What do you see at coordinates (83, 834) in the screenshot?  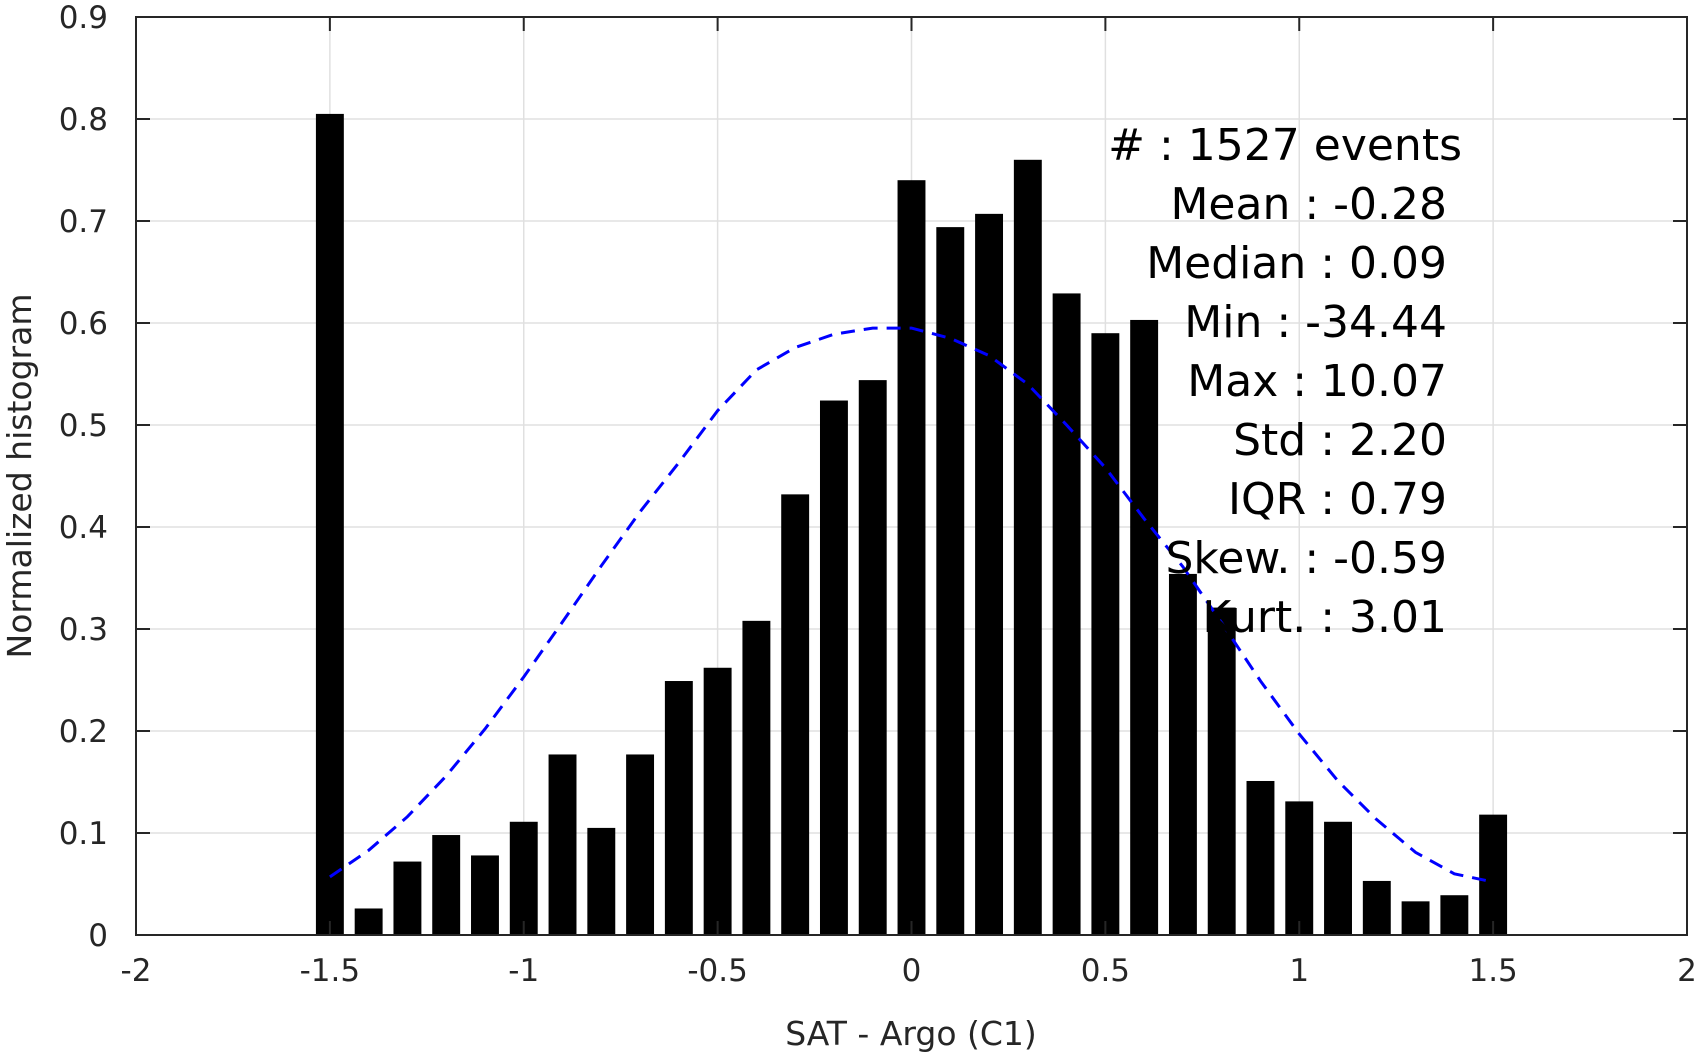 I see `y-tick-label: 0.1` at bounding box center [83, 834].